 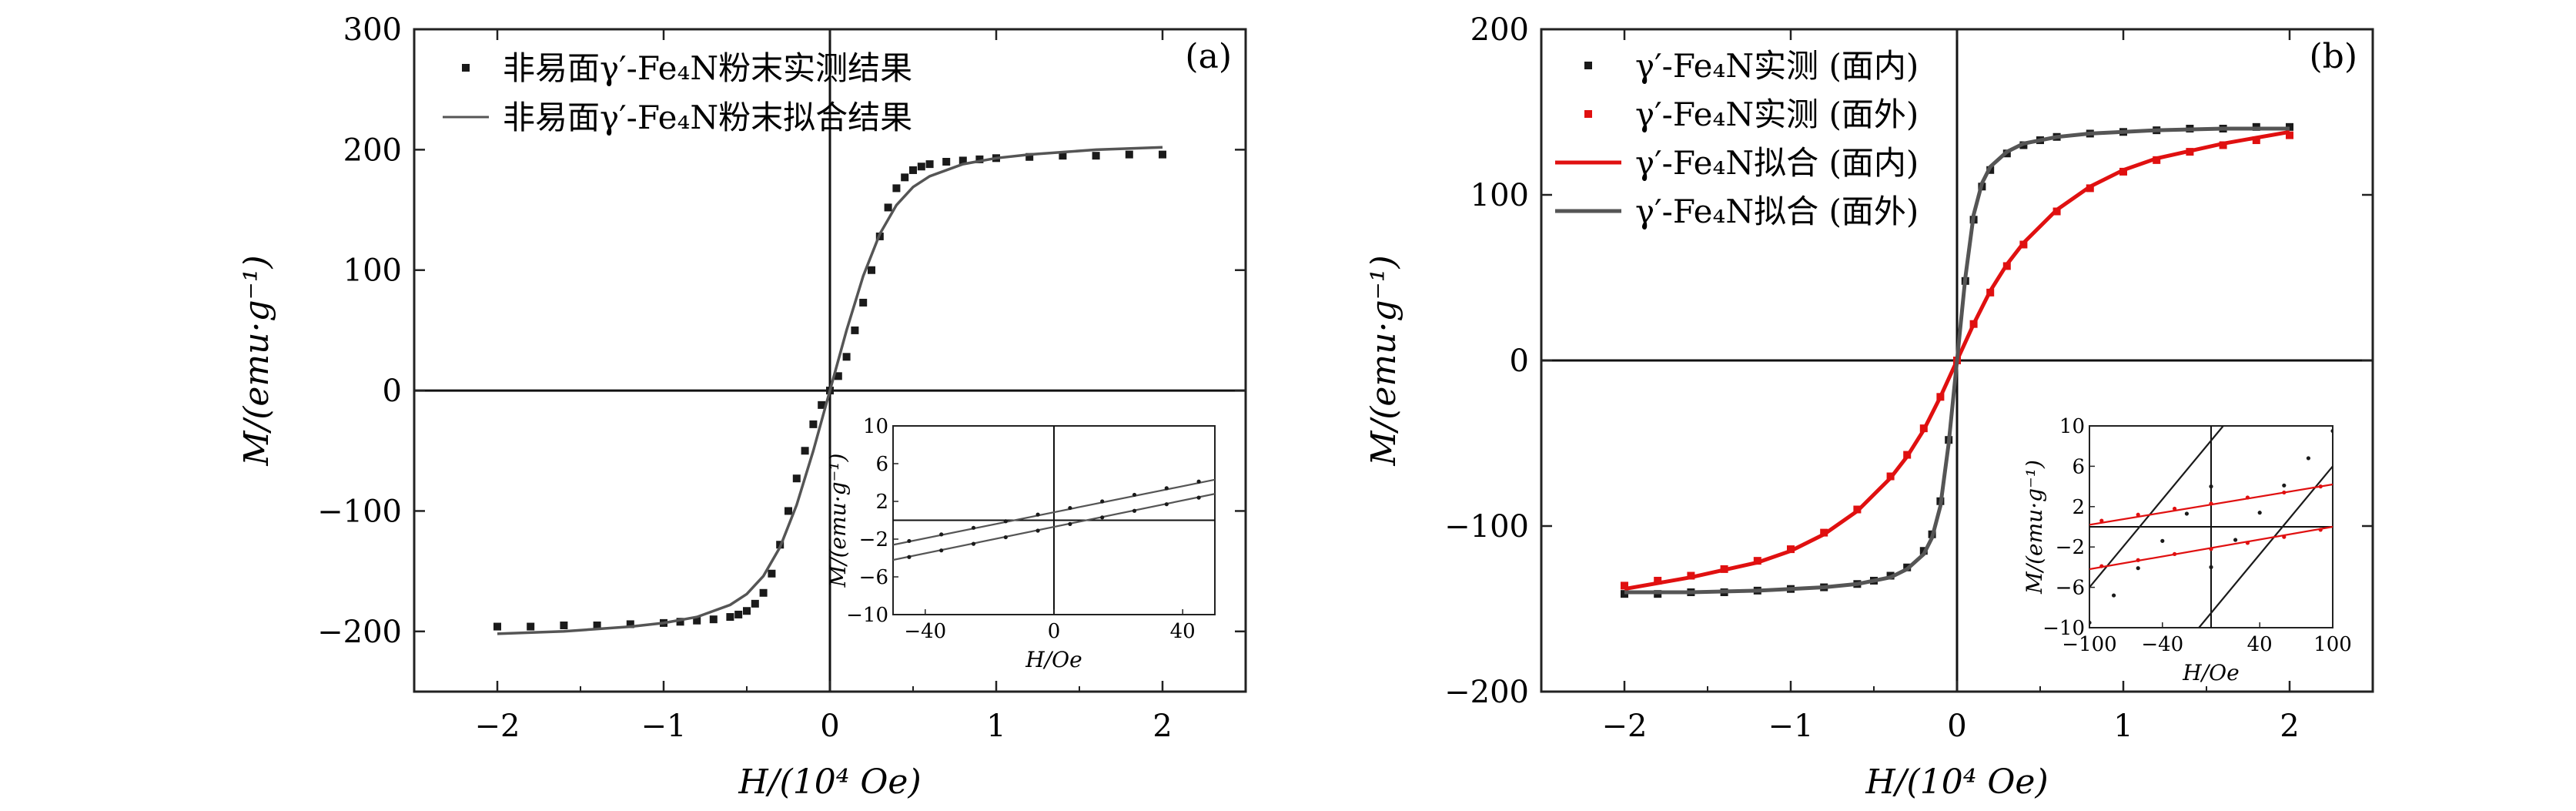 I want to click on inset-y-axis-label: M/(emu·g⁻¹), so click(x=2035, y=527).